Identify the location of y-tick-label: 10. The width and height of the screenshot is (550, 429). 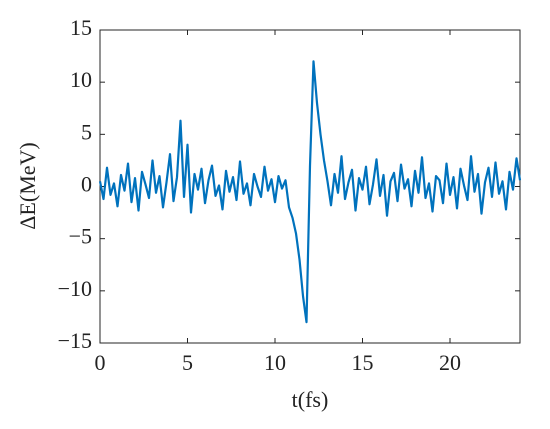
(81, 79).